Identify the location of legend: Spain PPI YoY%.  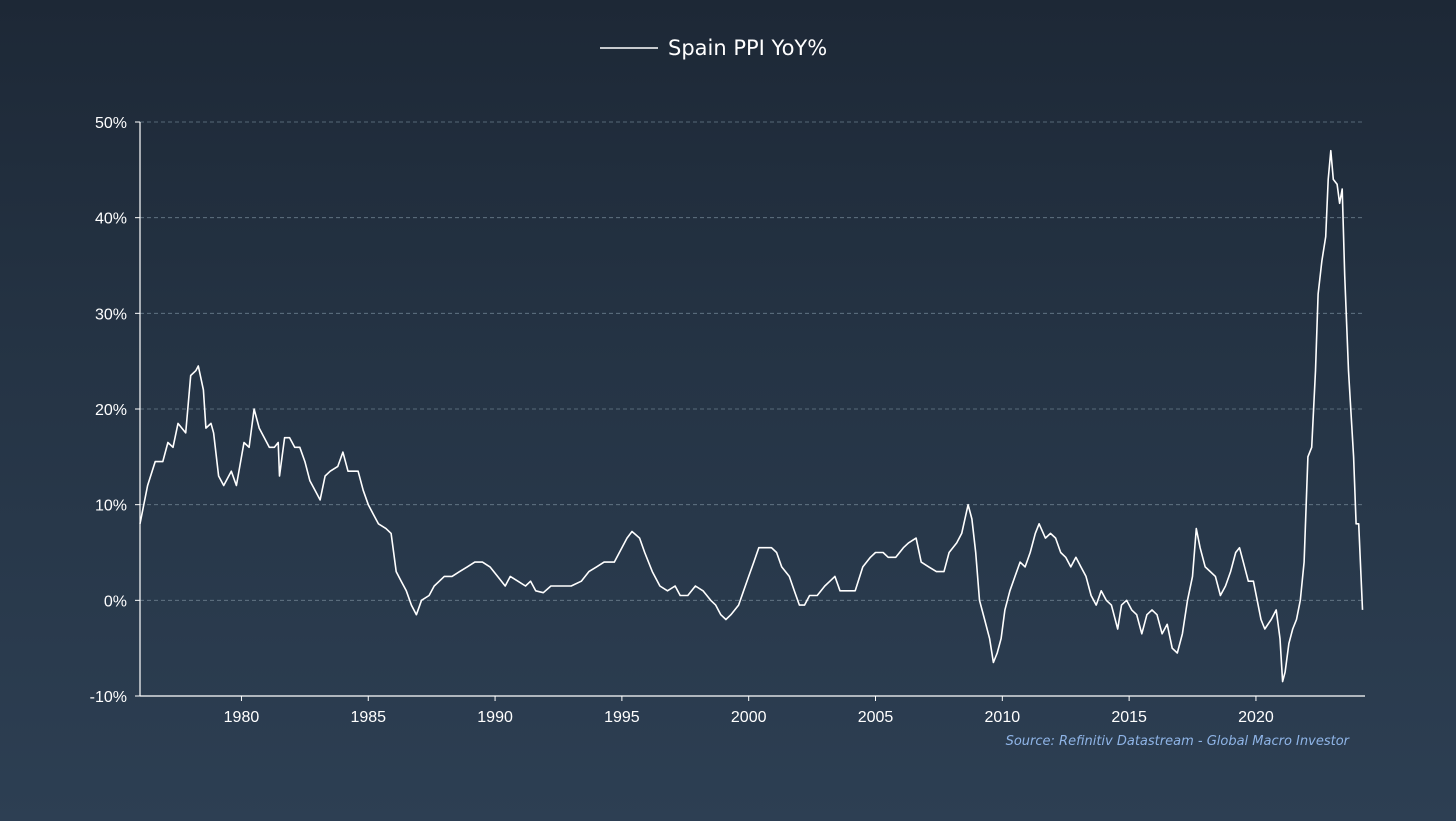
(713, 48).